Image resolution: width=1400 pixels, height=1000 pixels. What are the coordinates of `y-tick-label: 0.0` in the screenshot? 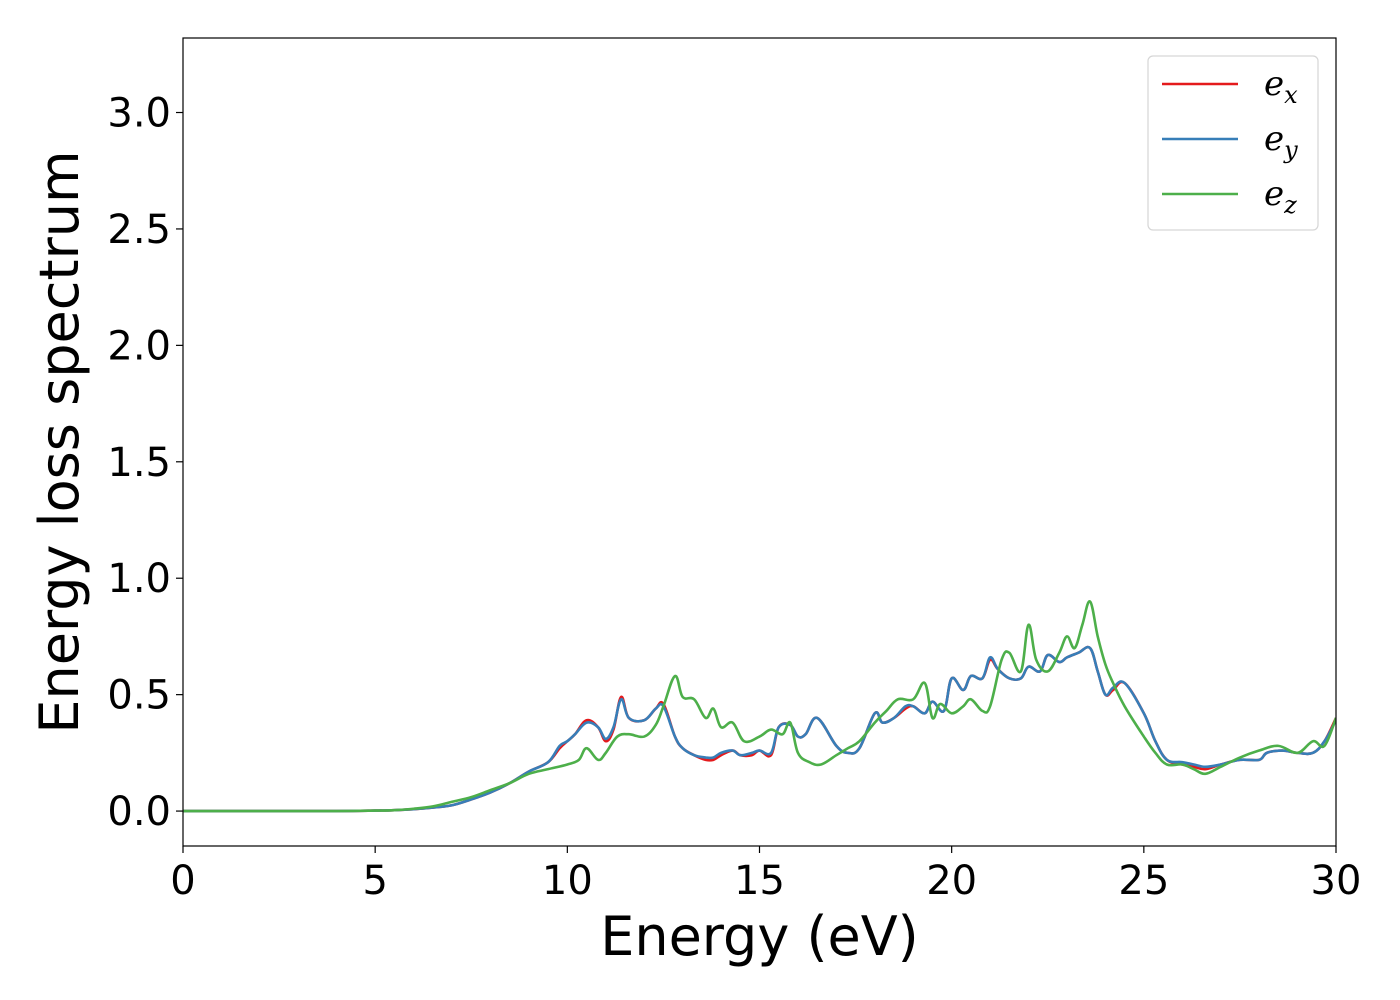 It's located at (139, 812).